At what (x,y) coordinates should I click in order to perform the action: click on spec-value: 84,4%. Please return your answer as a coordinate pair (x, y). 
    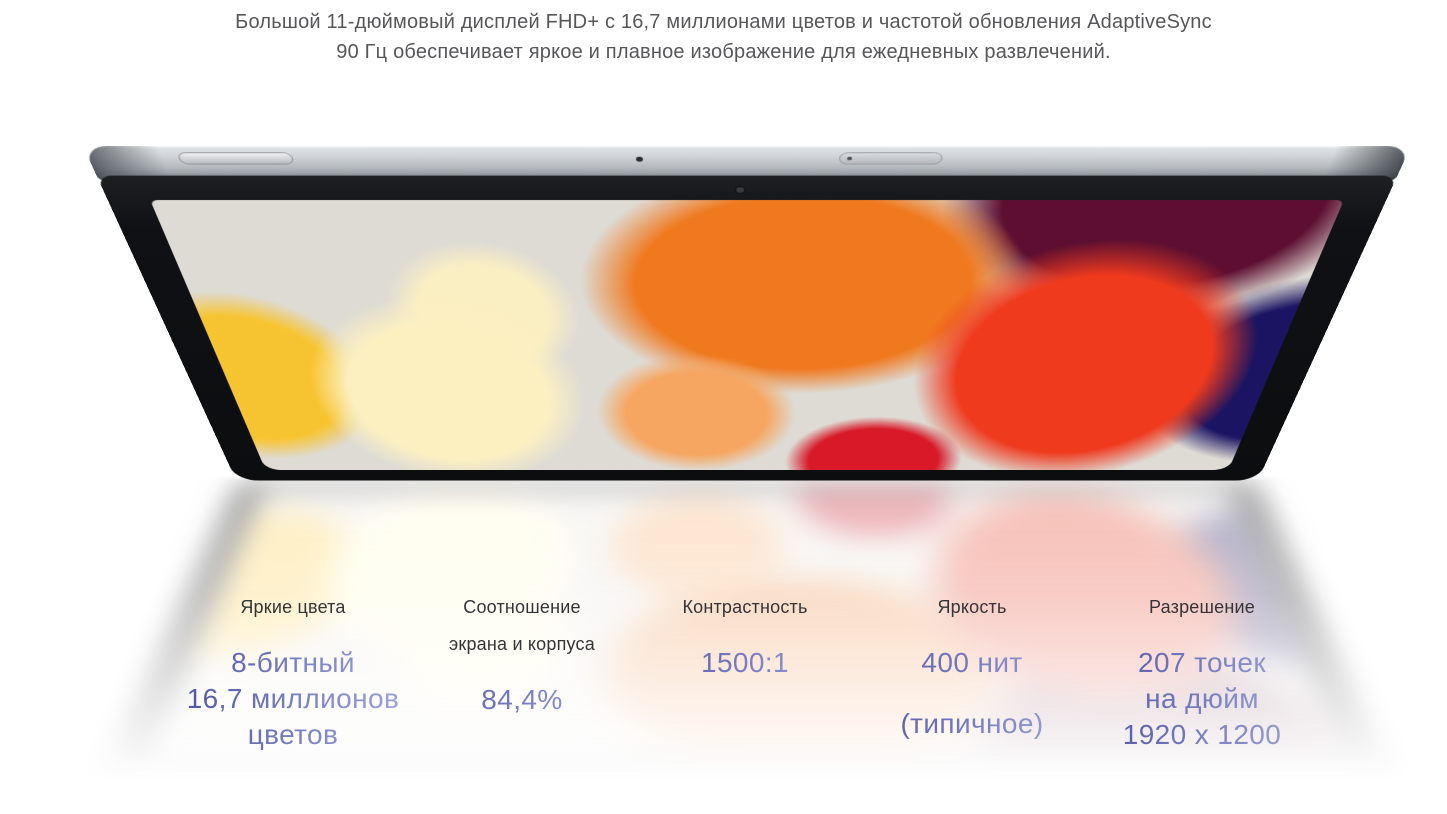
    Looking at the image, I should click on (522, 700).